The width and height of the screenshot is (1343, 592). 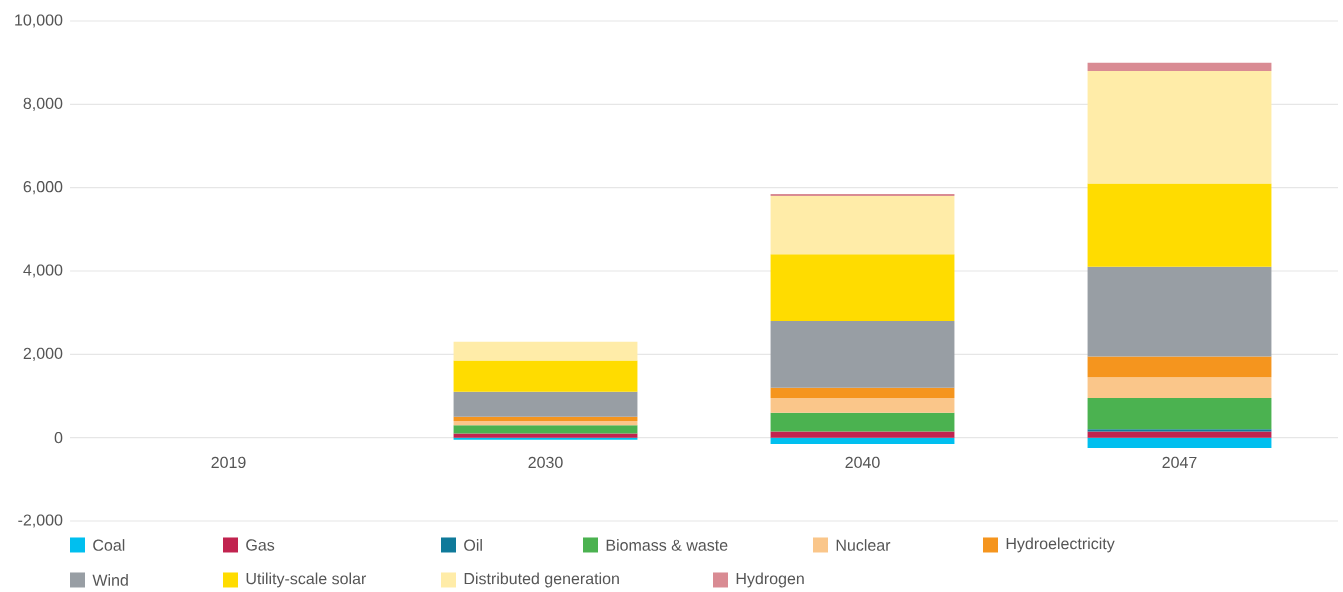 I want to click on y-tick-label: 4,000, so click(x=43, y=271).